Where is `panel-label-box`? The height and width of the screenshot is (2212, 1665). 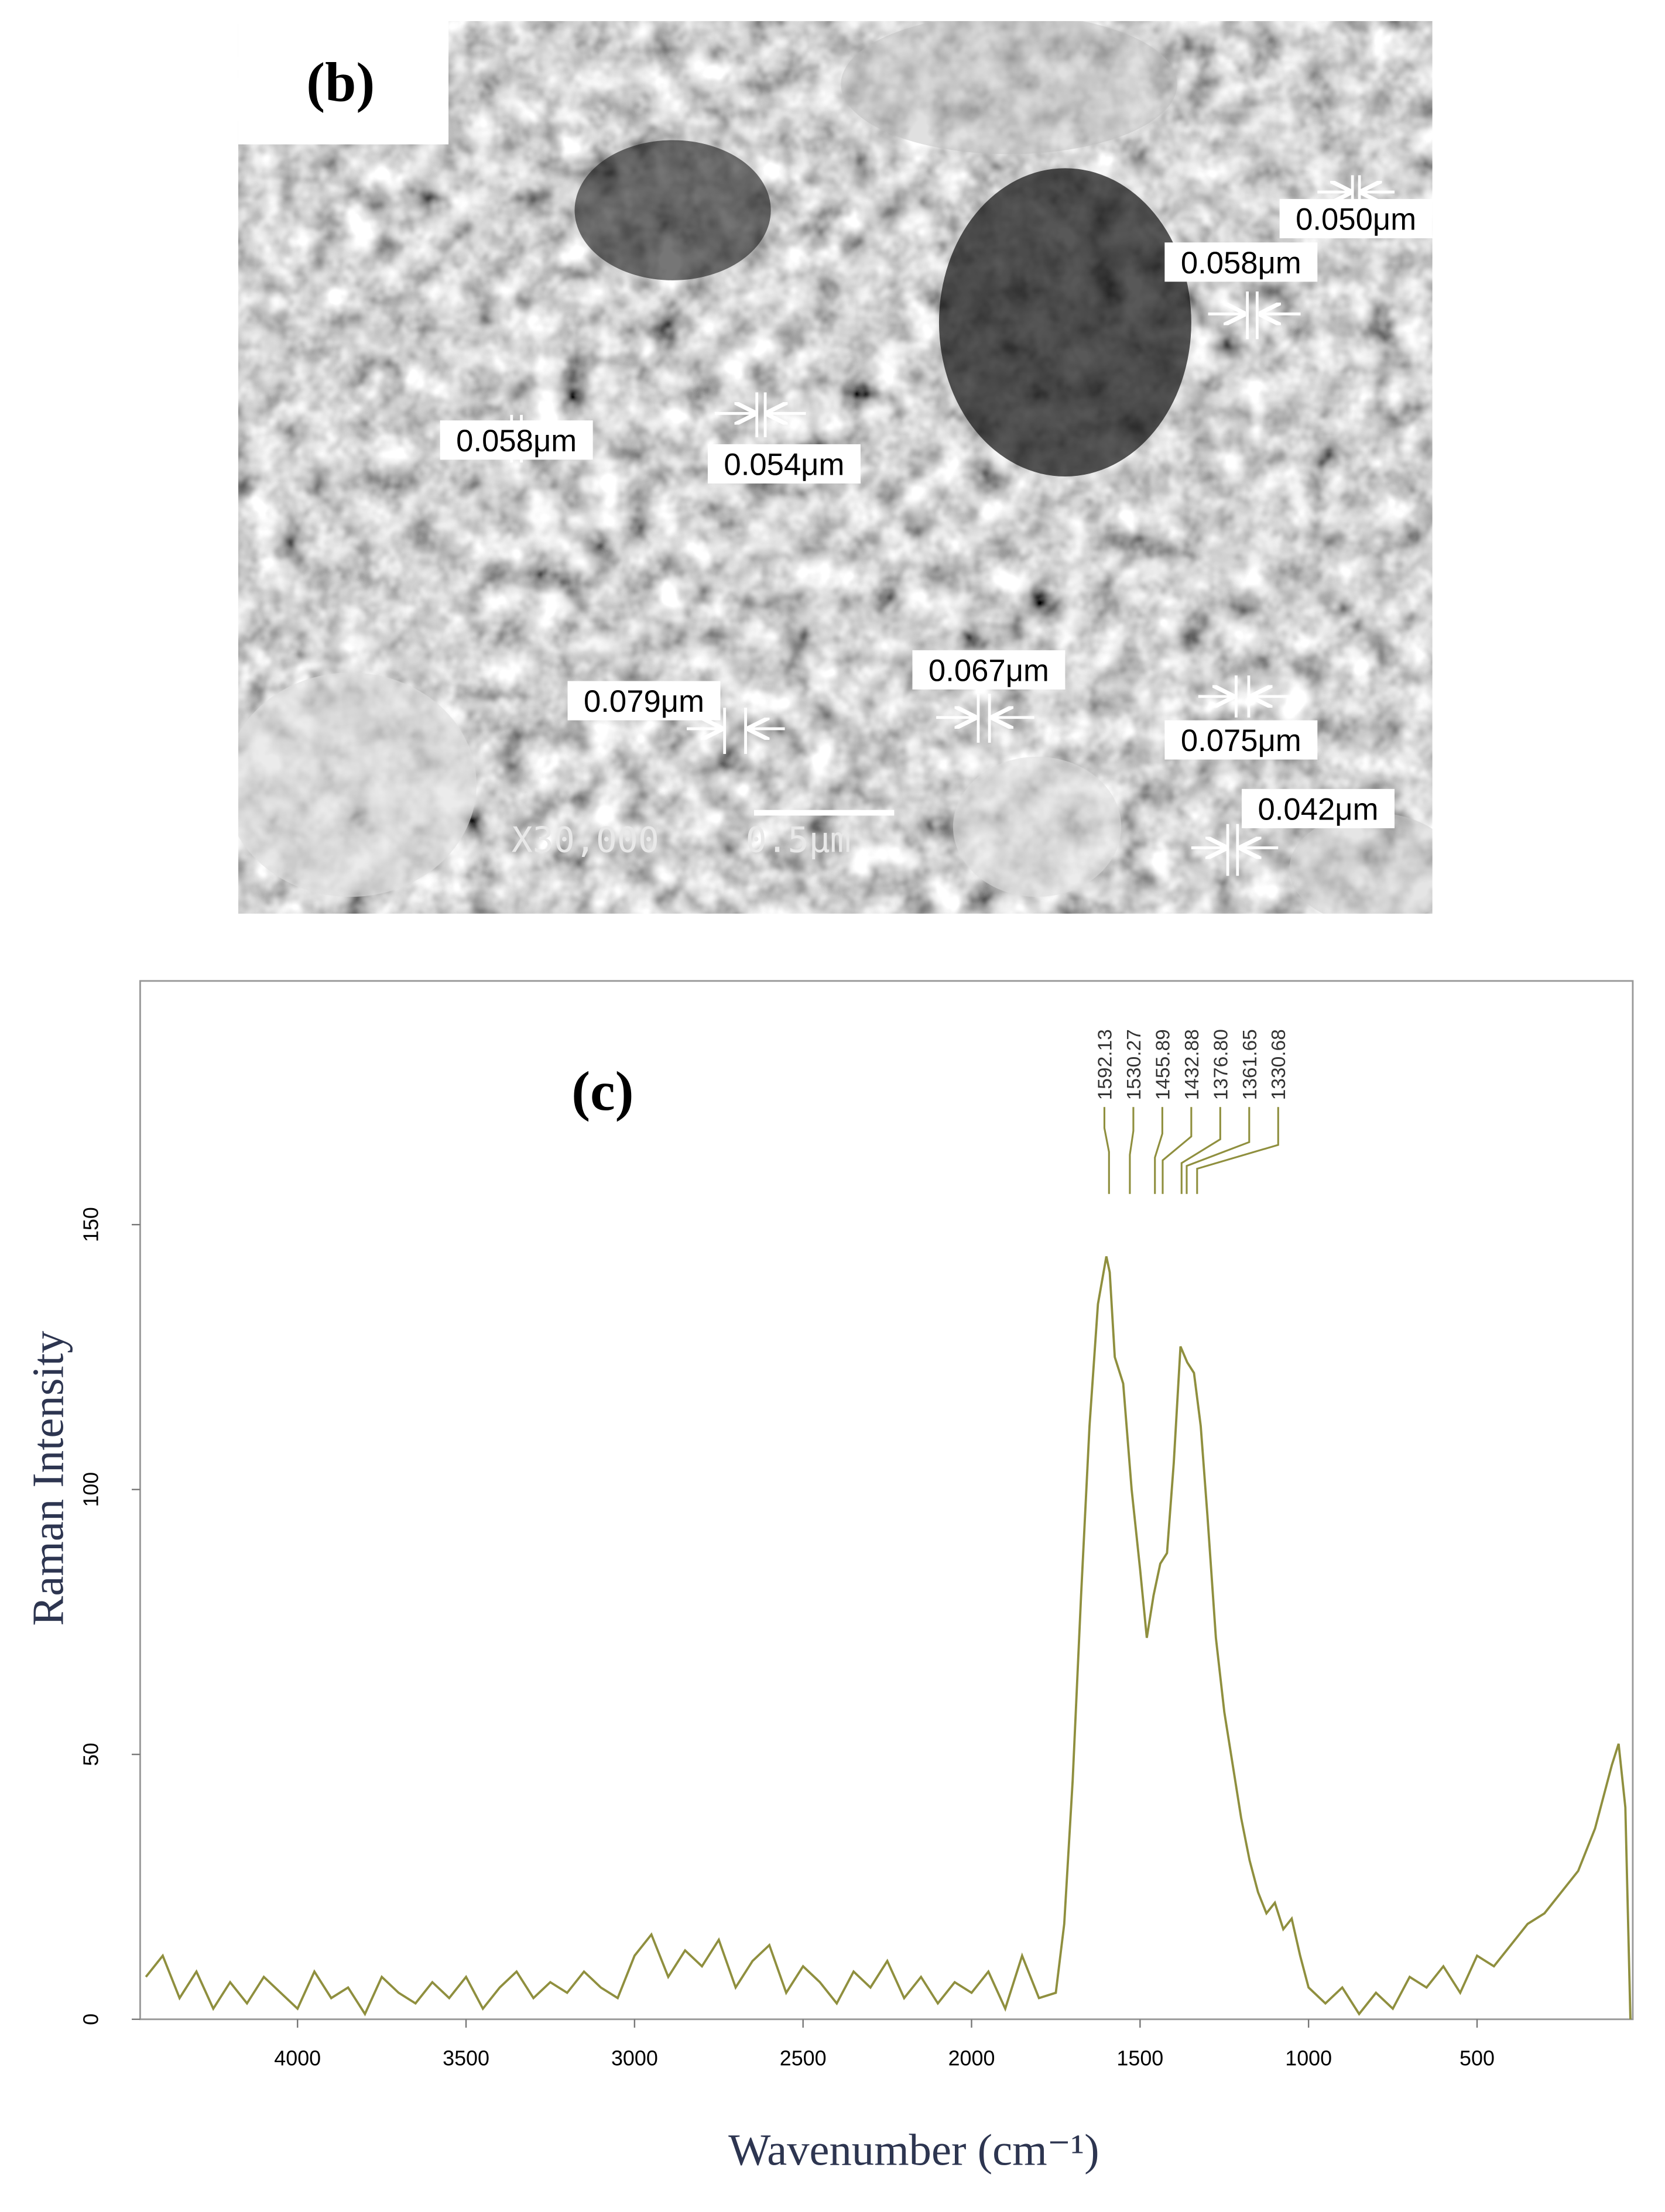 panel-label-box is located at coordinates (343, 82).